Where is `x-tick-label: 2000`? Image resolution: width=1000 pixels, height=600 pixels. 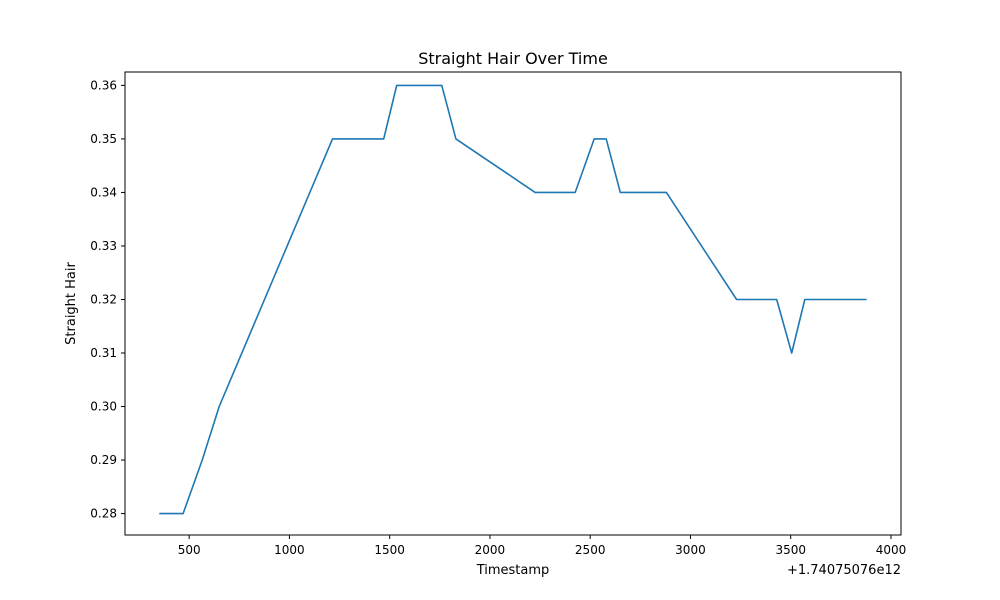
x-tick-label: 2000 is located at coordinates (490, 550).